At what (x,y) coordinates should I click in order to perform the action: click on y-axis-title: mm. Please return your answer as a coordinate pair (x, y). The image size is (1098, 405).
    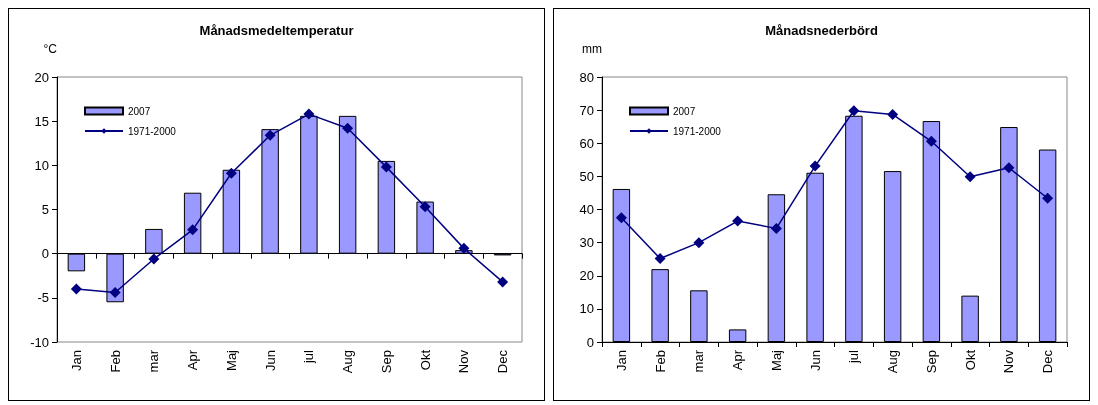
    Looking at the image, I should click on (592, 49).